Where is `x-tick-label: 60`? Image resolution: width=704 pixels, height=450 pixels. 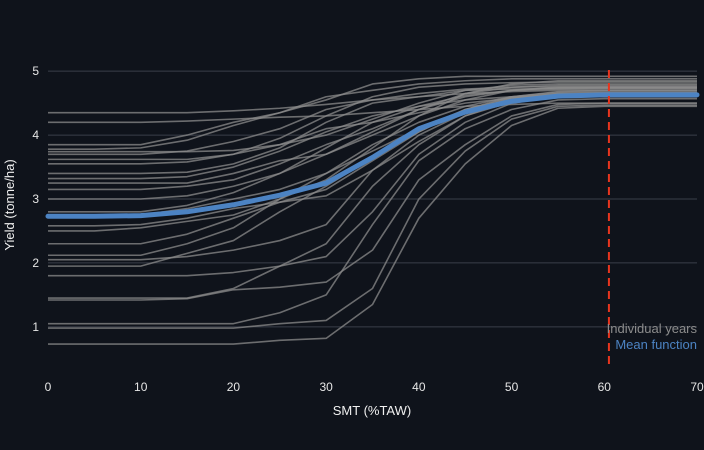
x-tick-label: 60 is located at coordinates (605, 387).